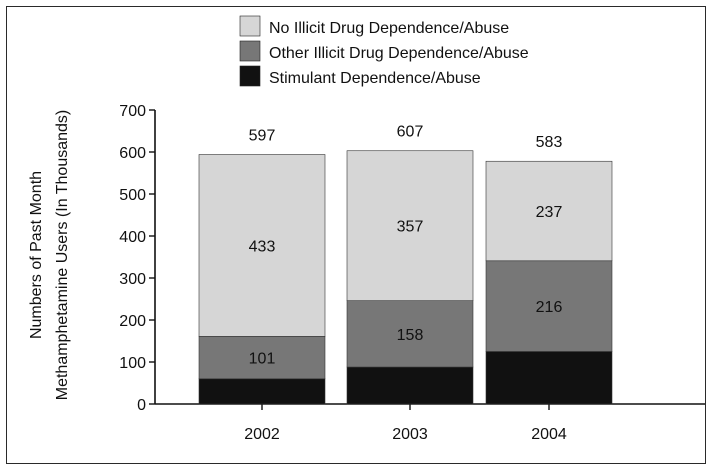  Describe the element at coordinates (375, 78) in the screenshot. I see `legend-label-stimulant-dependence-abuse: Stimulant Dependence/Abuse` at that location.